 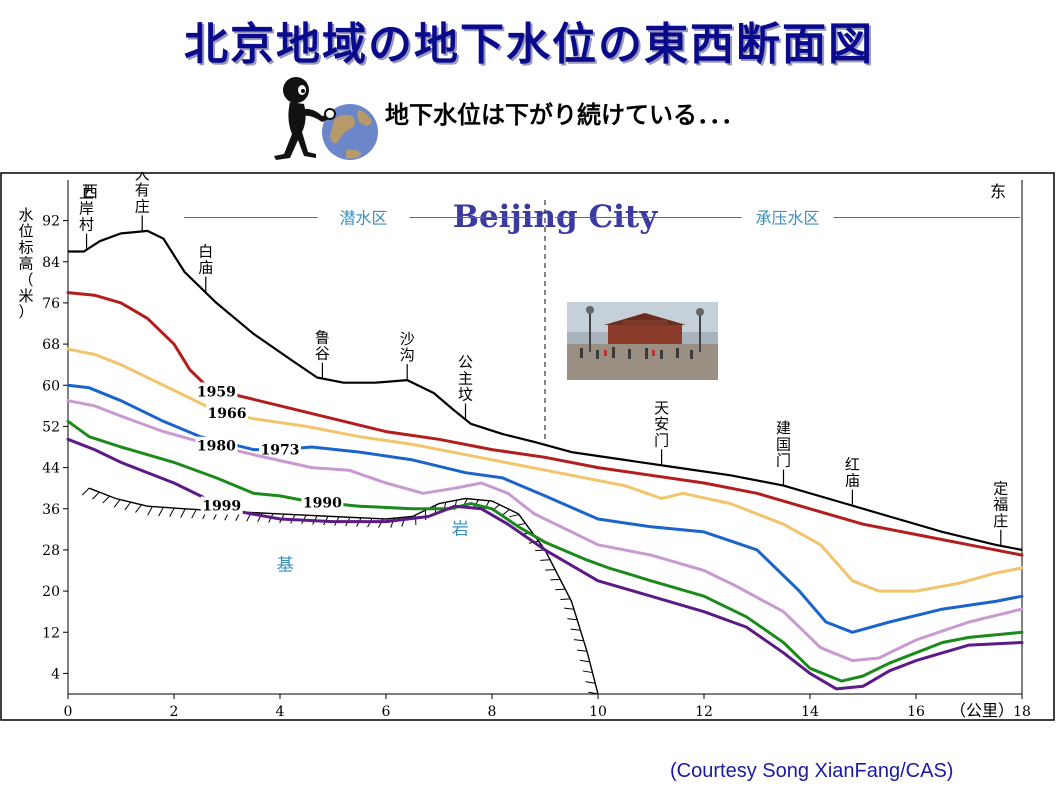 What do you see at coordinates (529, 44) in the screenshot?
I see `page-title: 北京地域の地下水位の東西断面図` at bounding box center [529, 44].